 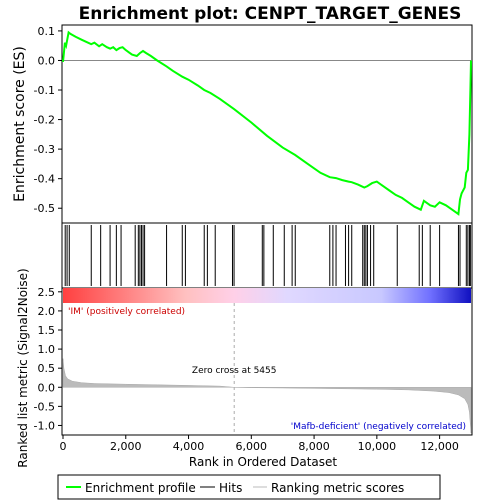 I want to click on x-tick-label: 12,000, so click(x=439, y=446).